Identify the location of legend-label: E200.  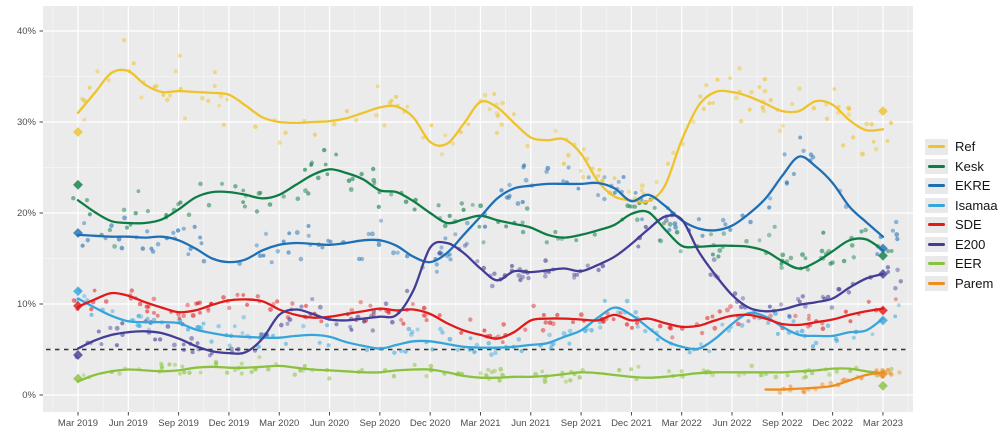
(970, 244).